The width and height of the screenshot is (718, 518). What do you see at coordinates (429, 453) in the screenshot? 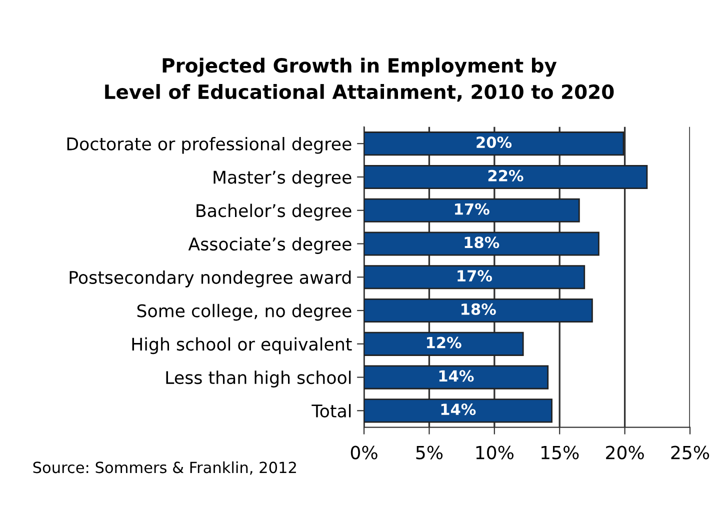
I see `x-tick-label: 5%` at bounding box center [429, 453].